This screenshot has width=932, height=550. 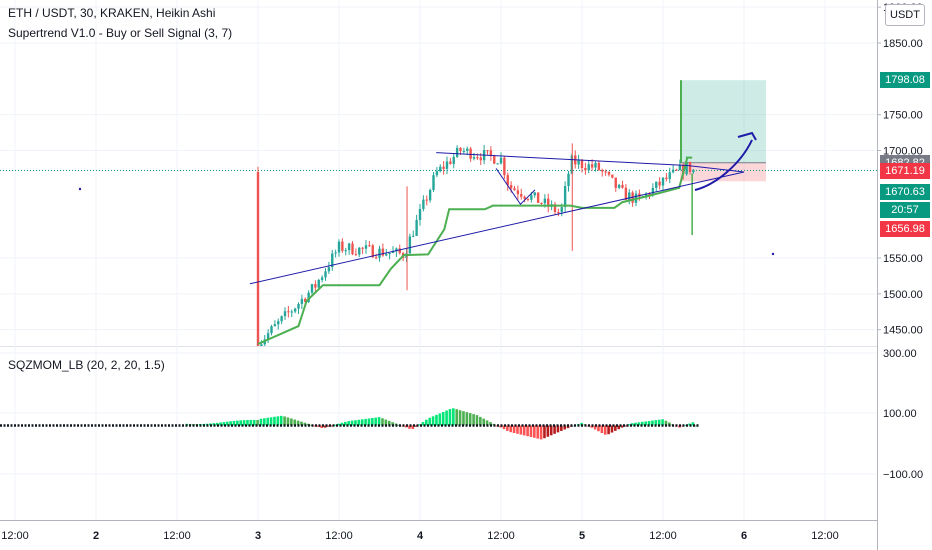 What do you see at coordinates (420, 536) in the screenshot?
I see `time-label: 4` at bounding box center [420, 536].